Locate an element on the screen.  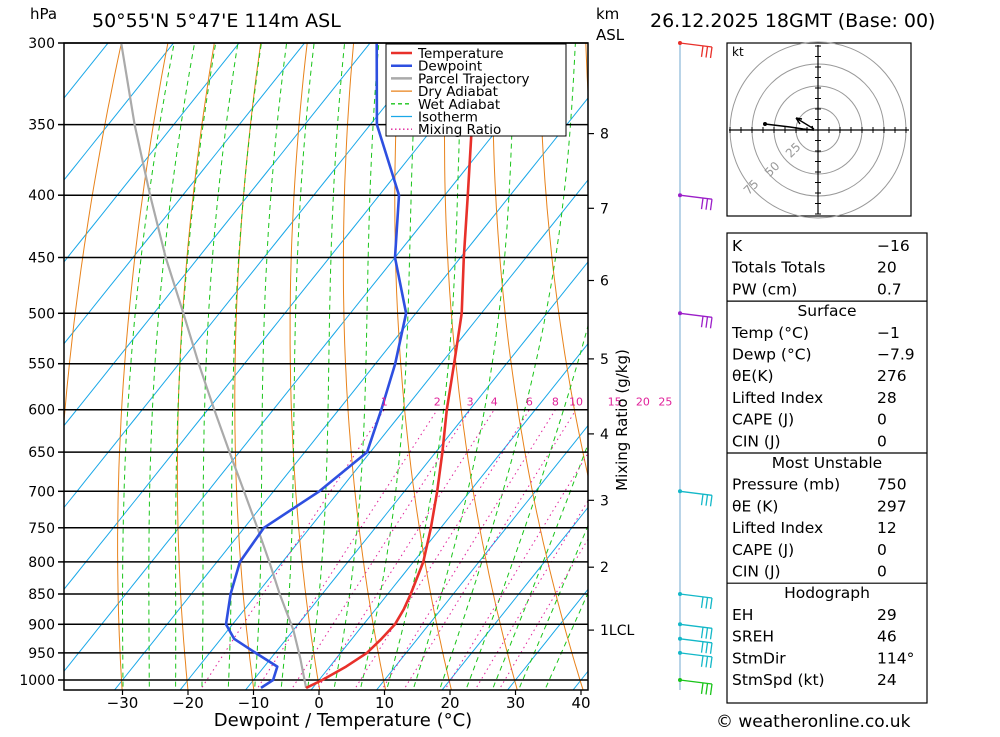
mixing-ratio-axis-label: Mixing Ratio (g/kg) is located at coordinates (622, 420).